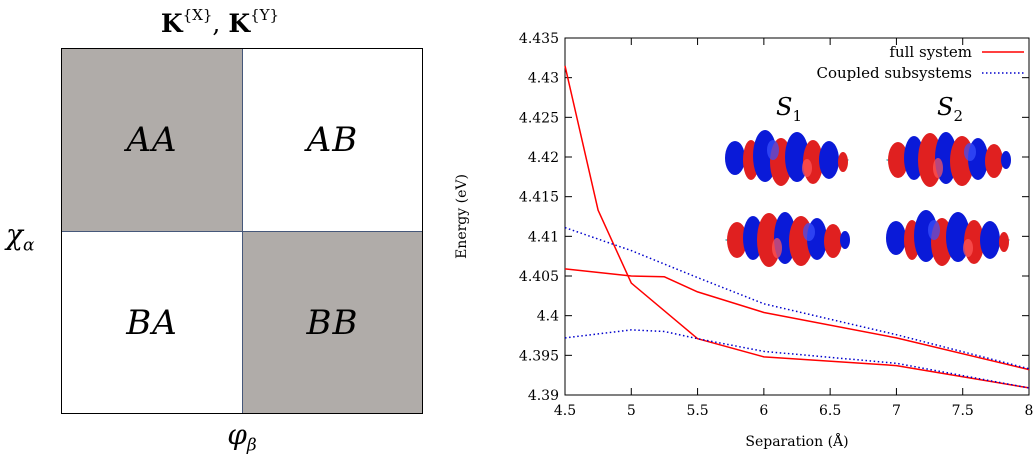  I want to click on orbital-image-s2-top, so click(948, 159).